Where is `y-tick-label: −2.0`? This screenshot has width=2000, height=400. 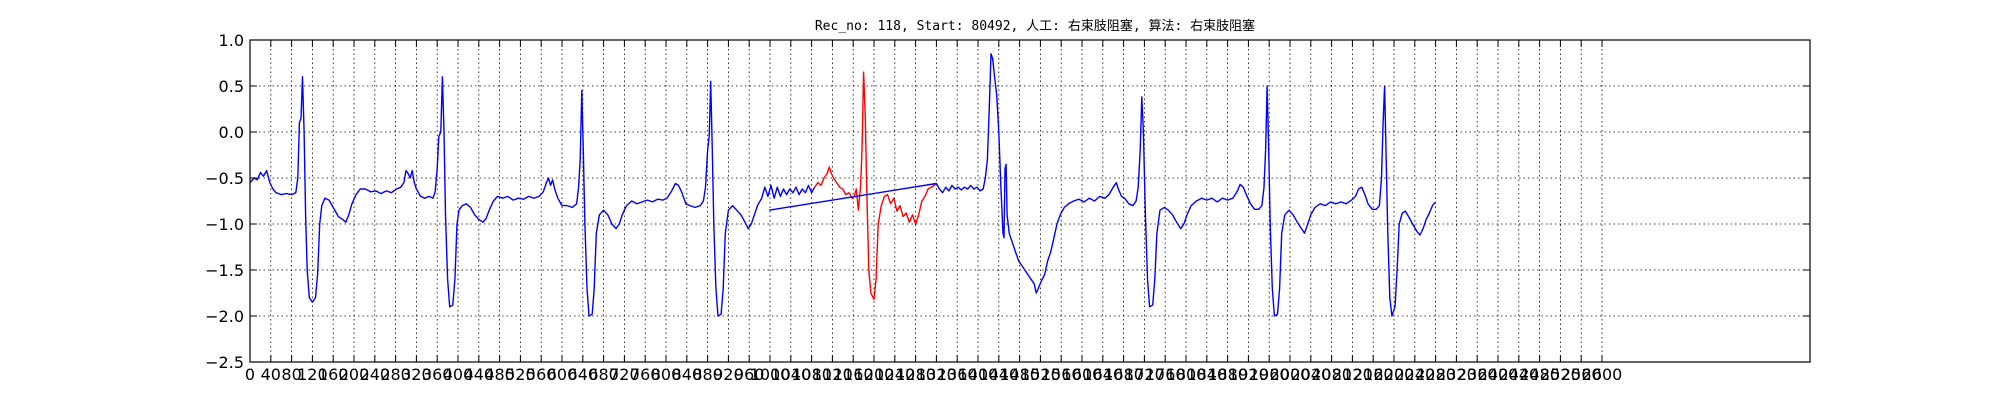
y-tick-label: −2.0 is located at coordinates (224, 316).